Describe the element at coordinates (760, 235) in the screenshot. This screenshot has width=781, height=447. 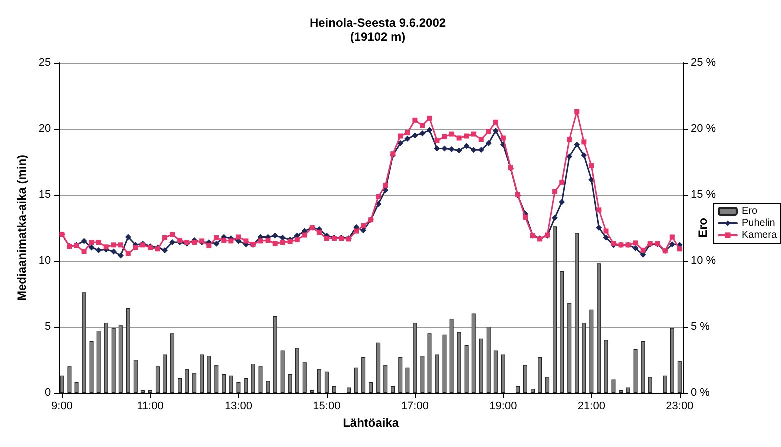
I see `legend-label: Kamera` at that location.